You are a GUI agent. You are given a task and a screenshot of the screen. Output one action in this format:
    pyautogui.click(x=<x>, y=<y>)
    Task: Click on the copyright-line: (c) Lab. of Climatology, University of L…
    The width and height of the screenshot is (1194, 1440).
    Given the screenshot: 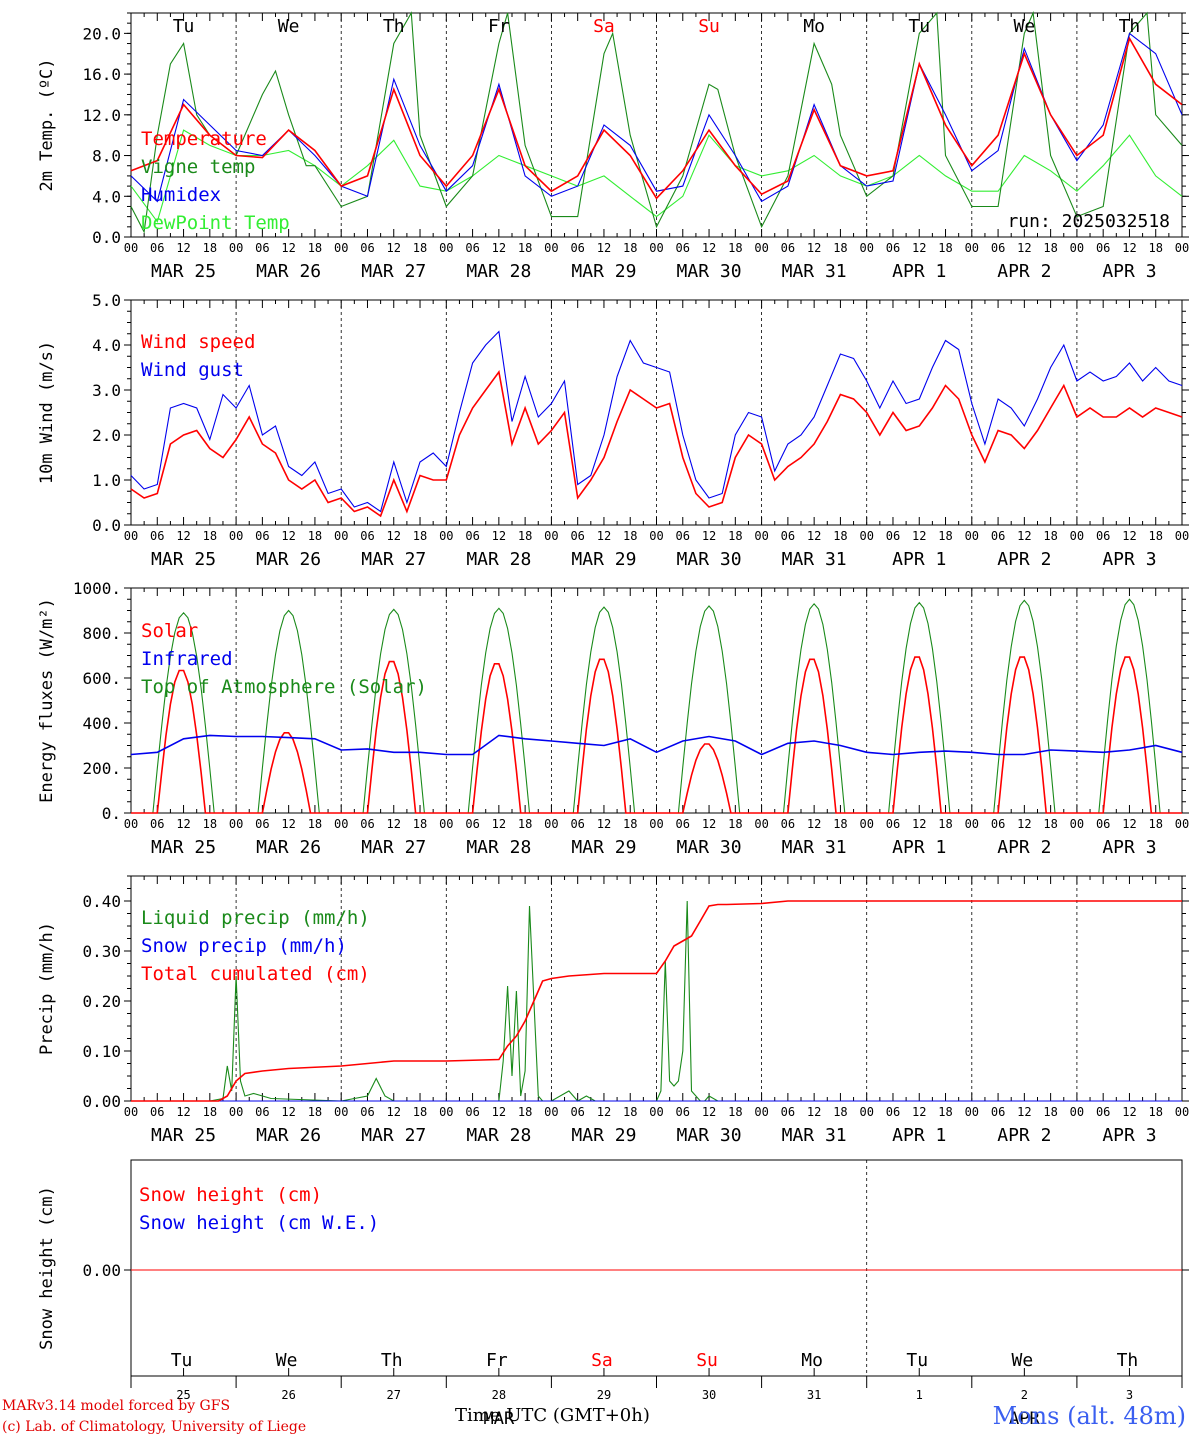 What is the action you would take?
    pyautogui.click(x=154, y=1427)
    